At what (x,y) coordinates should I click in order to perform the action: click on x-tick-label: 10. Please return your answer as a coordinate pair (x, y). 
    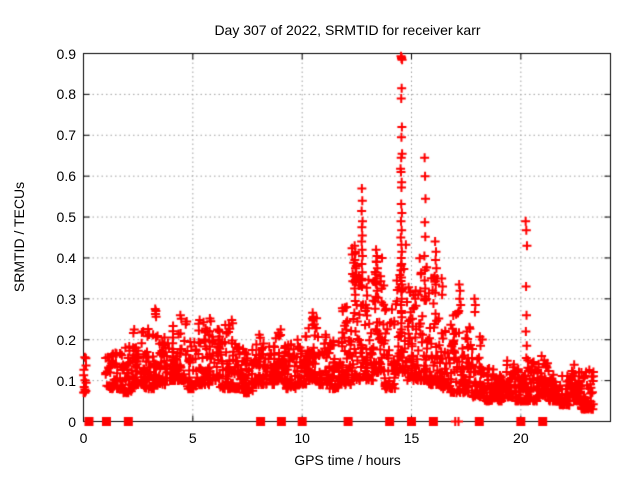
    Looking at the image, I should click on (302, 438).